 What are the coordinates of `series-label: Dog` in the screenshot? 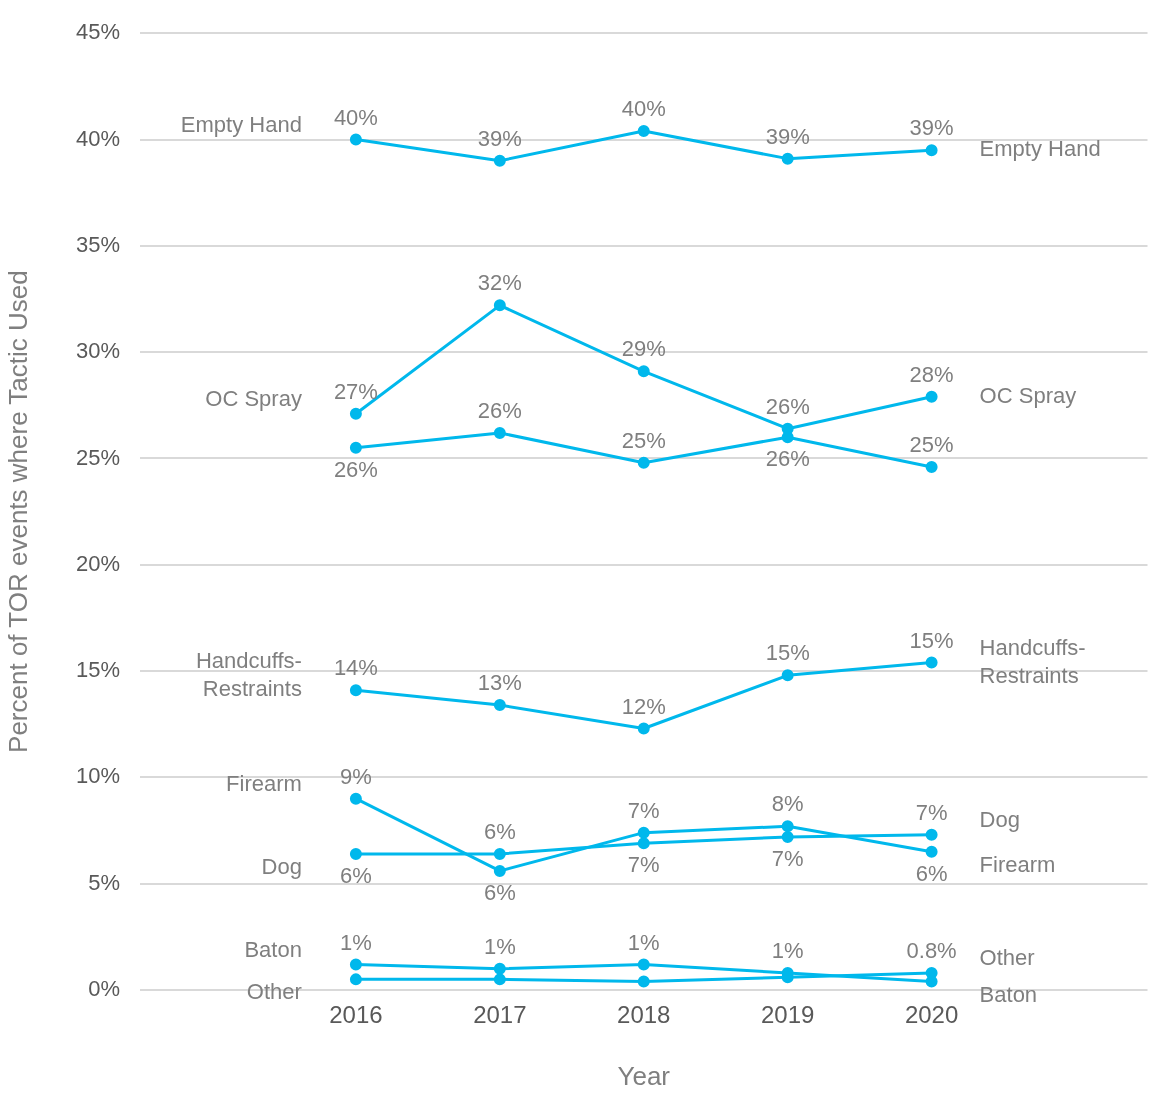 It's located at (999, 819).